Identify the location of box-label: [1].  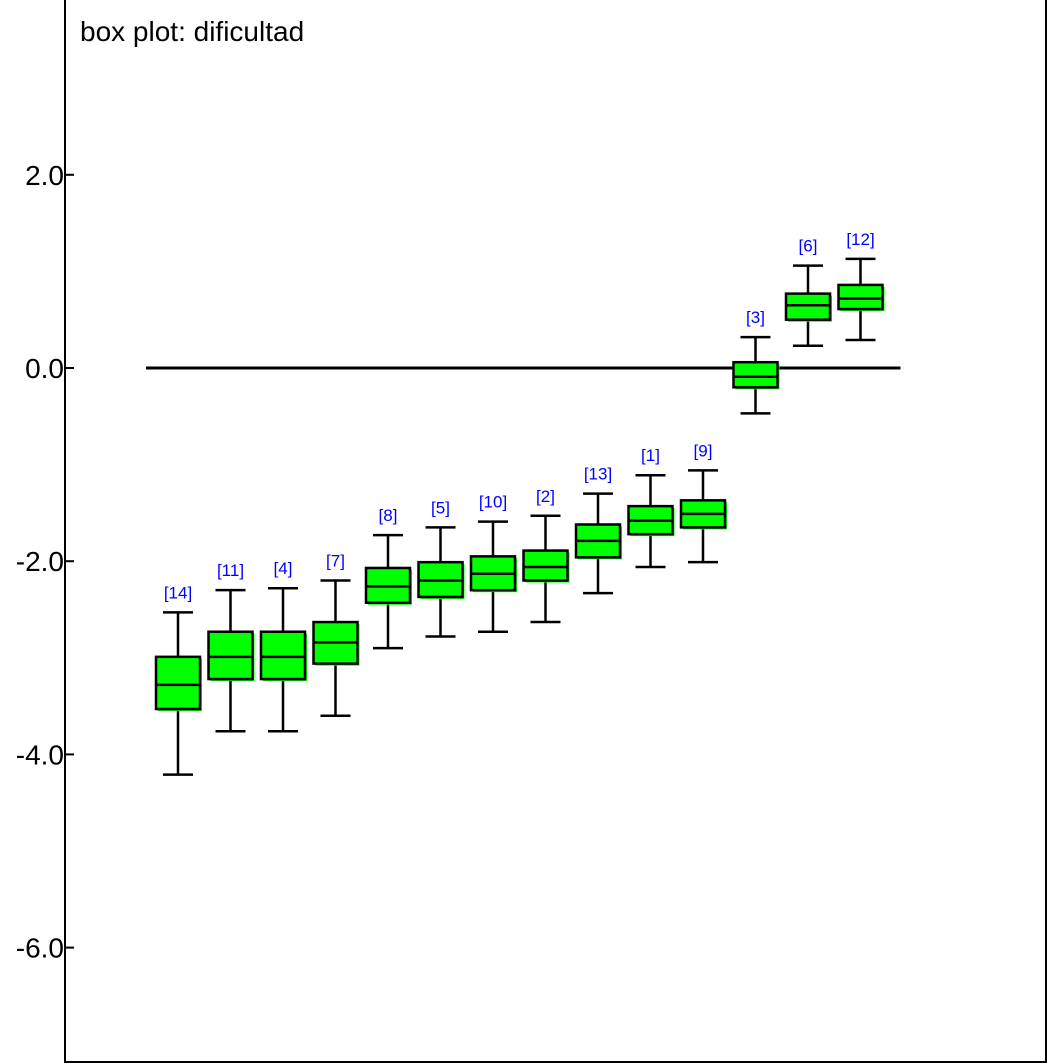
(650, 455).